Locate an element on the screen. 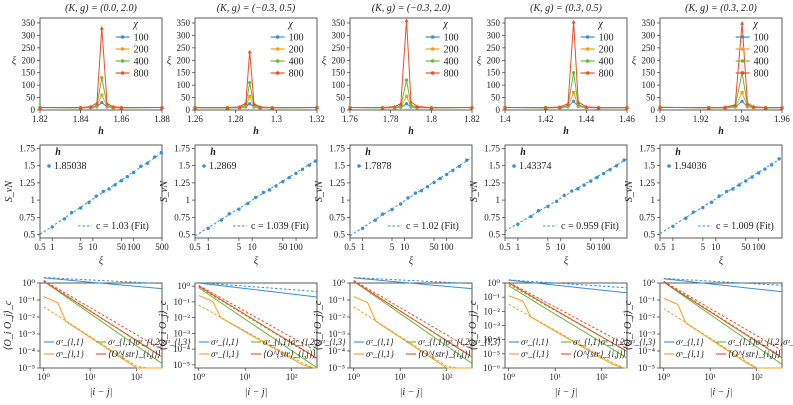 Image resolution: width=793 pixels, height=405 pixels. legend-title: χ is located at coordinates (290, 24).